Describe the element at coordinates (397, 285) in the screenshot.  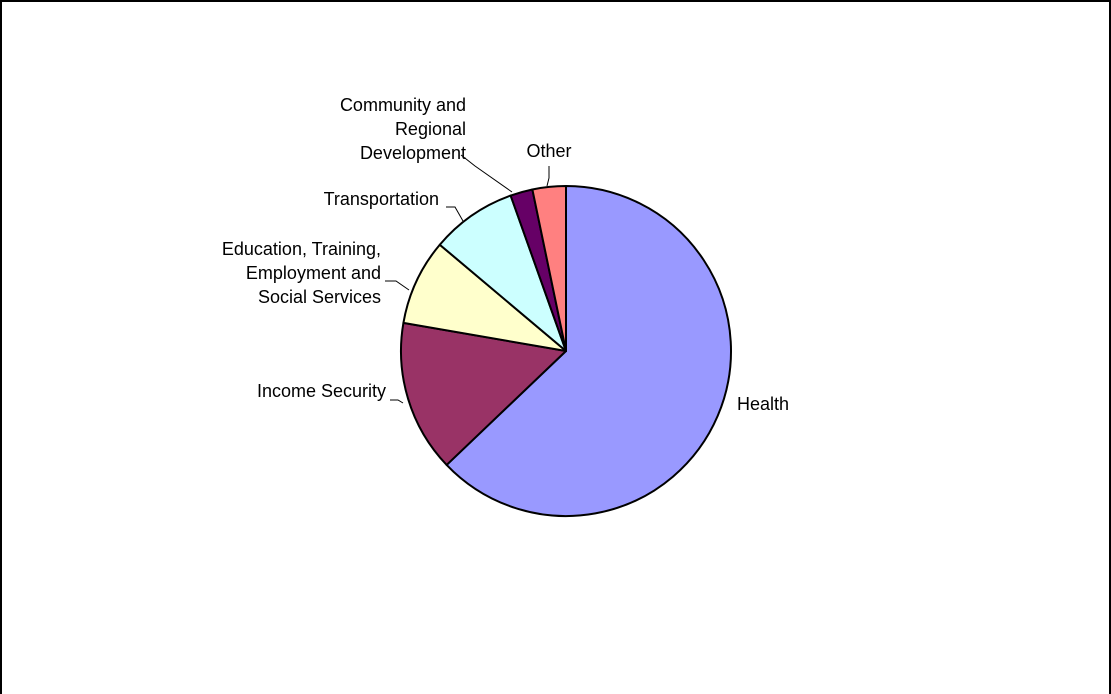
I see `leader-line-education-training-employment-and-social-services` at that location.